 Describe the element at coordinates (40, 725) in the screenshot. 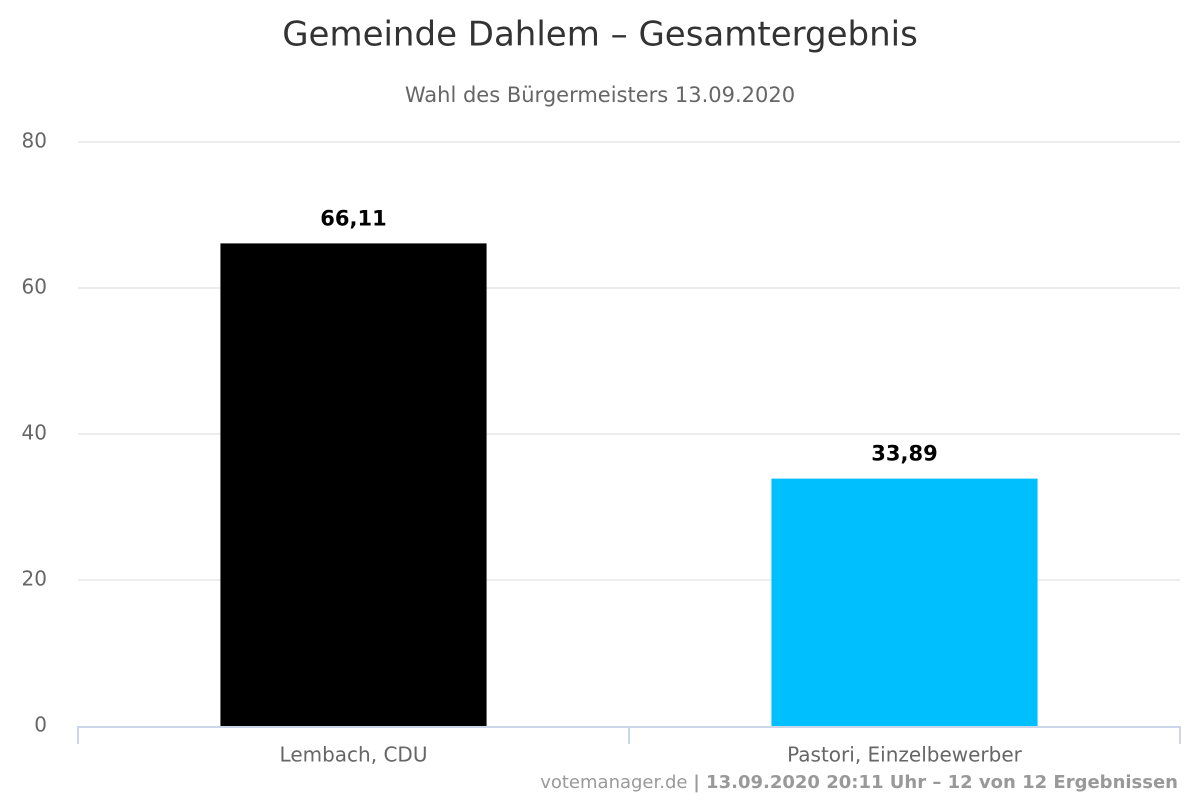

I see `y-tick-label: 0` at that location.